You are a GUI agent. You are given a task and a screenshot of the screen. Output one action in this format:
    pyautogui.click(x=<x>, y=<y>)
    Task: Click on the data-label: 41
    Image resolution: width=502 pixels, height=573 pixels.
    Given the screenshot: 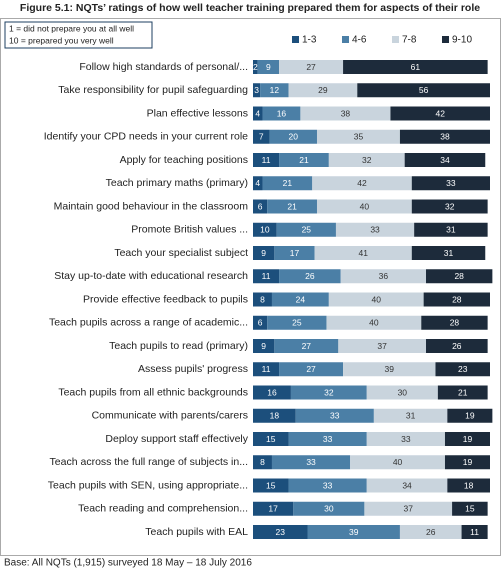 What is the action you would take?
    pyautogui.click(x=363, y=253)
    